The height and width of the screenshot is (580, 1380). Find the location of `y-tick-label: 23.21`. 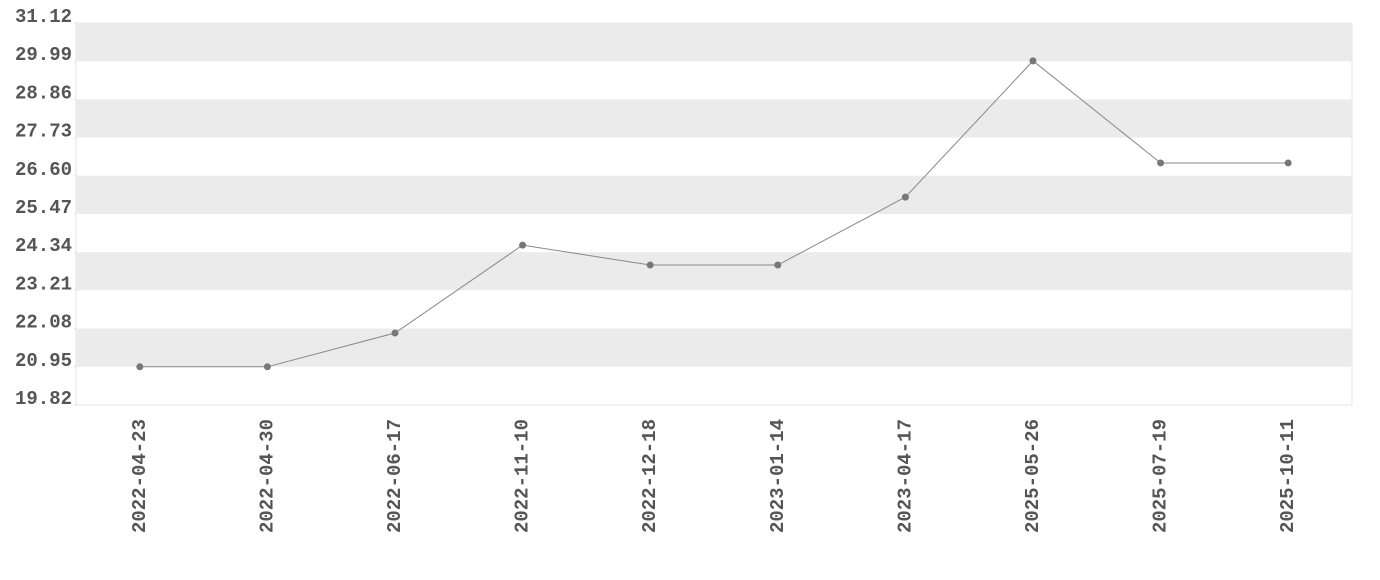

y-tick-label: 23.21 is located at coordinates (43, 284).